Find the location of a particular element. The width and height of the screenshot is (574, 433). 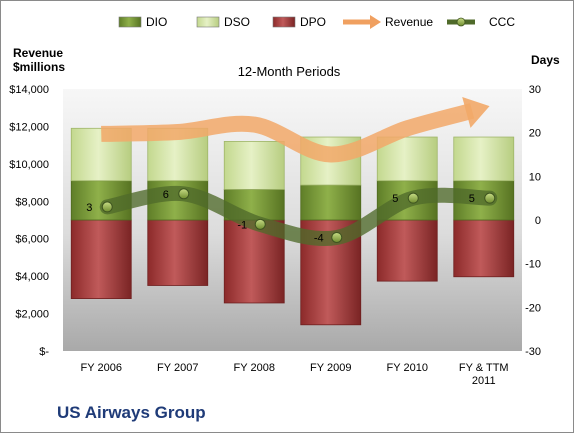

left-tick-label: $12,000 is located at coordinates (29, 127).